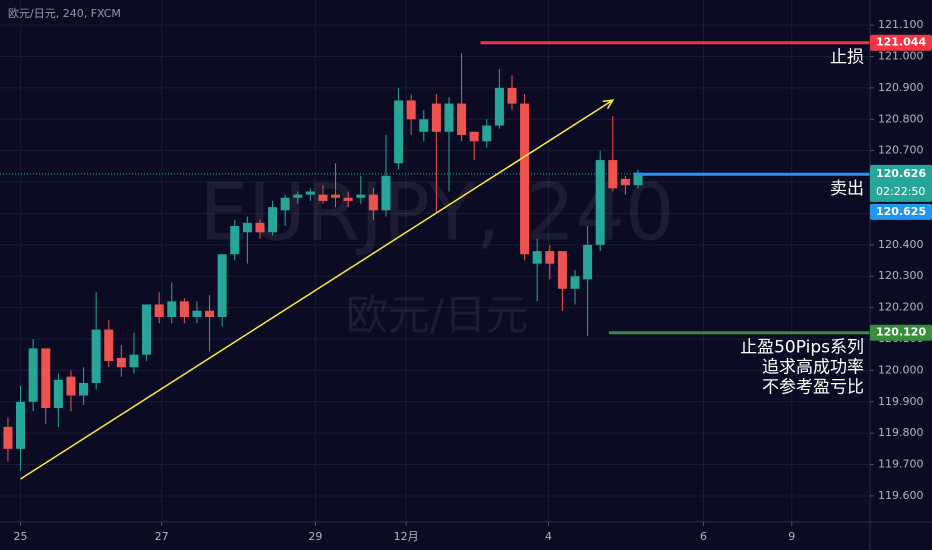 The image size is (932, 550). What do you see at coordinates (703, 536) in the screenshot?
I see `x-tick-label: 6` at bounding box center [703, 536].